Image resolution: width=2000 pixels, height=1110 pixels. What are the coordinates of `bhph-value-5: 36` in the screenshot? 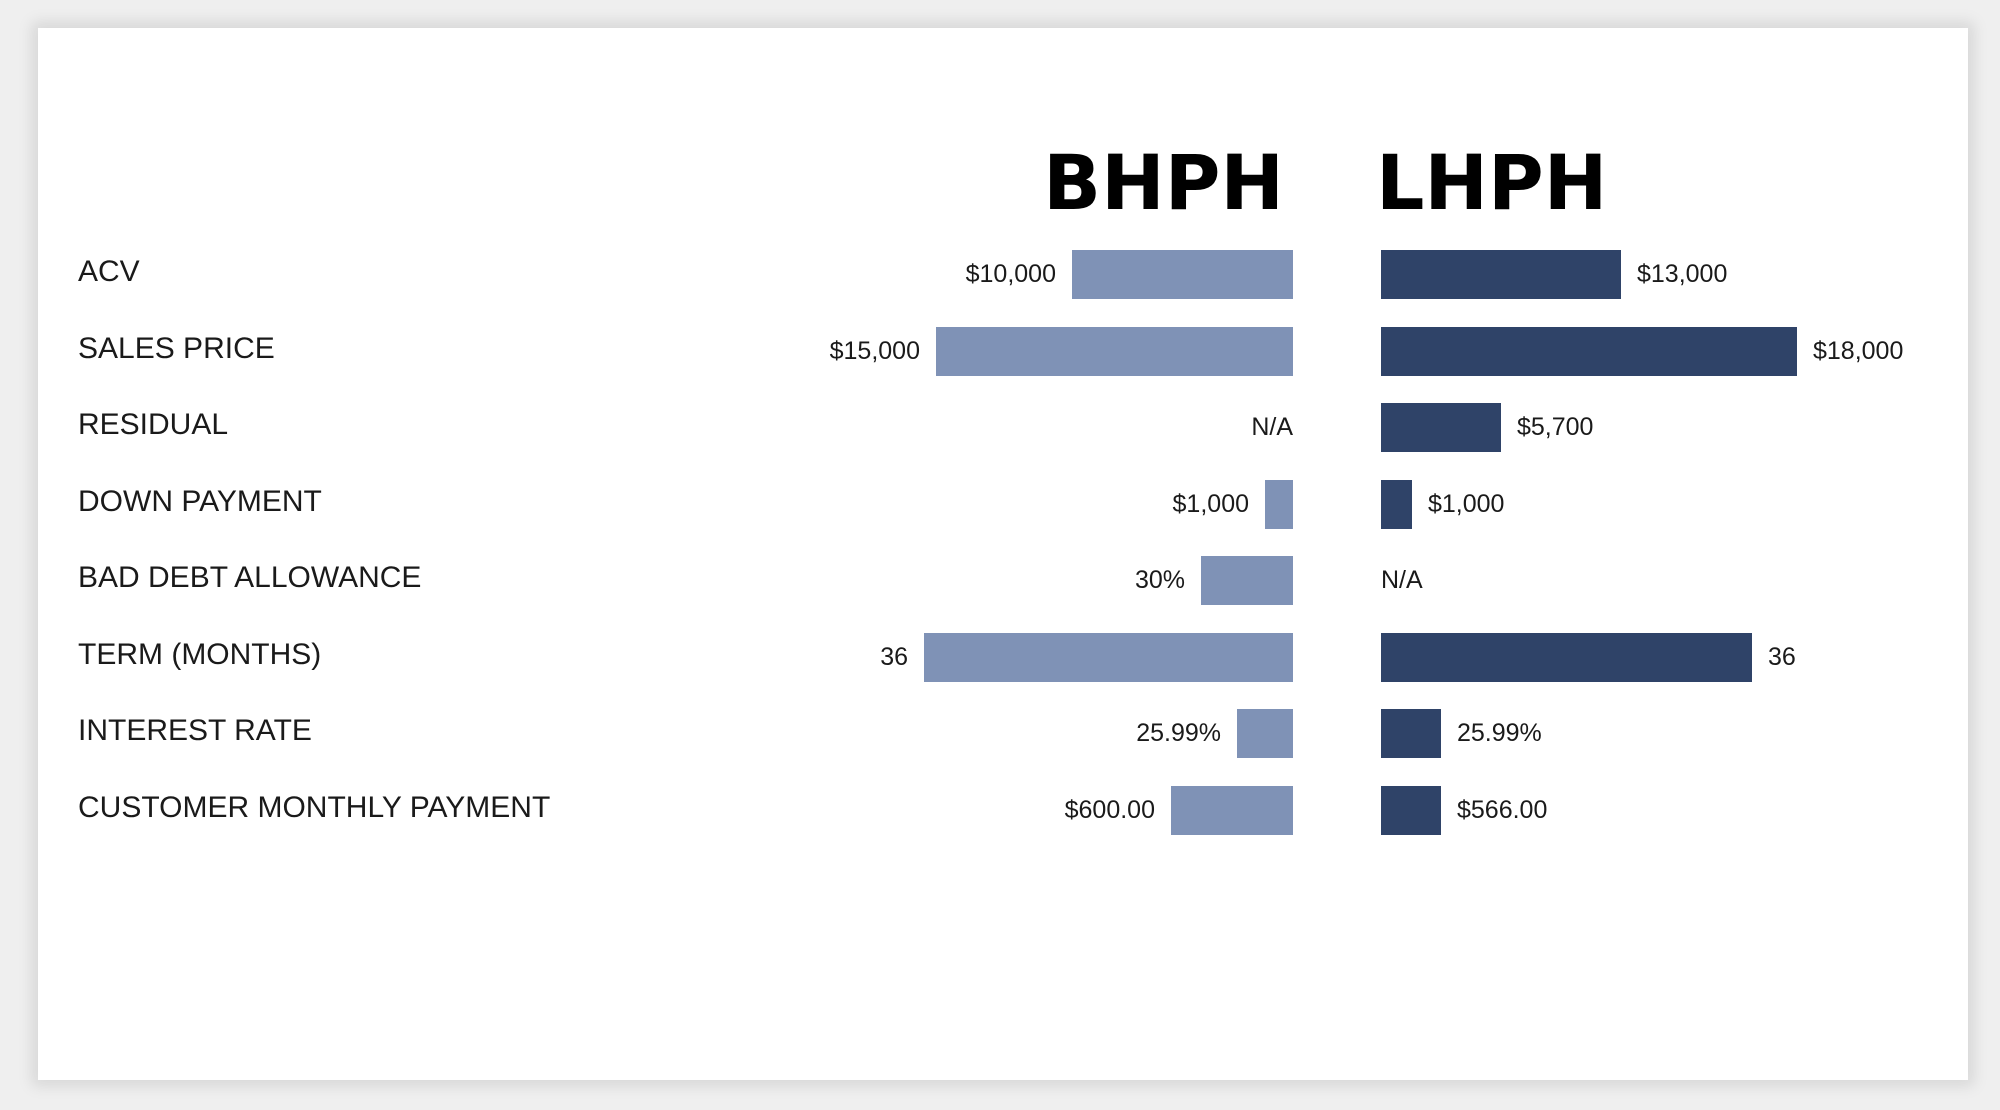 It's located at (894, 656).